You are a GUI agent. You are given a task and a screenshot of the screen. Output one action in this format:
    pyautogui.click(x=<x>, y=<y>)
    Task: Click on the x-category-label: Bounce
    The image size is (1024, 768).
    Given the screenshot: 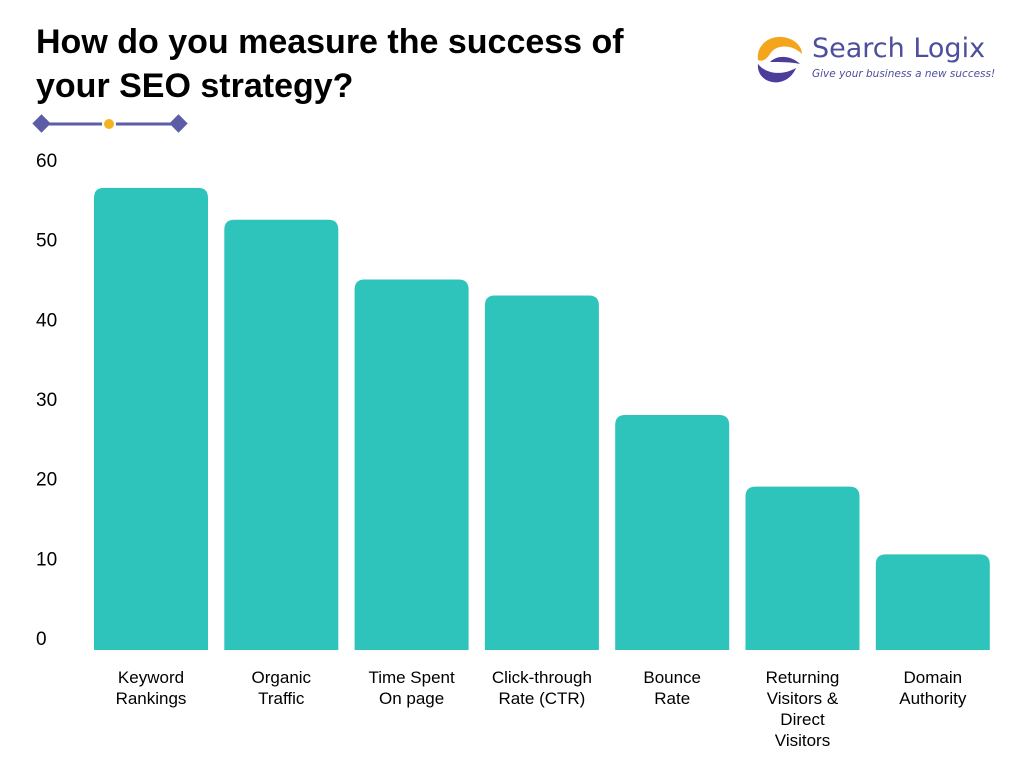 What is the action you would take?
    pyautogui.click(x=672, y=677)
    